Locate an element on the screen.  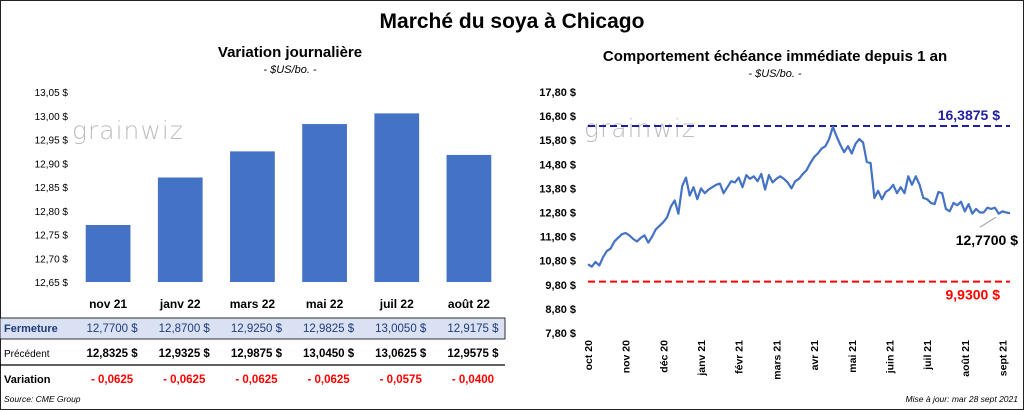
y-tick-label: 17,80 $ is located at coordinates (557, 93).